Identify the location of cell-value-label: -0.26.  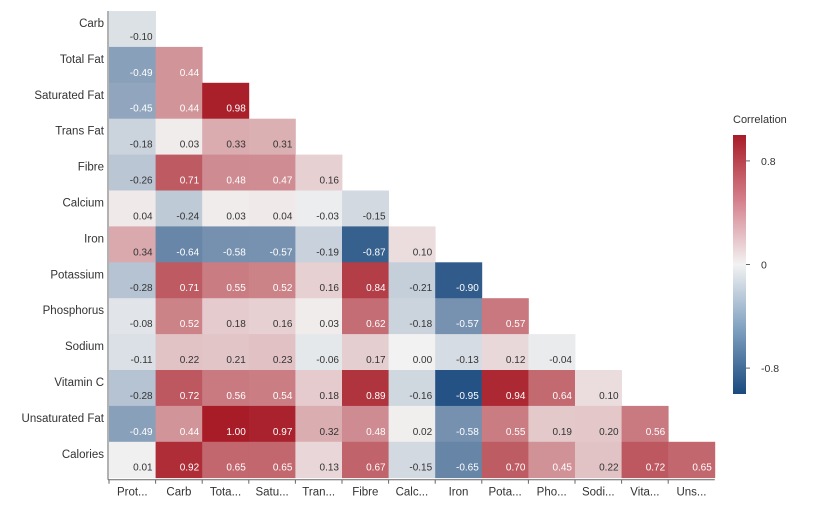
(141, 181).